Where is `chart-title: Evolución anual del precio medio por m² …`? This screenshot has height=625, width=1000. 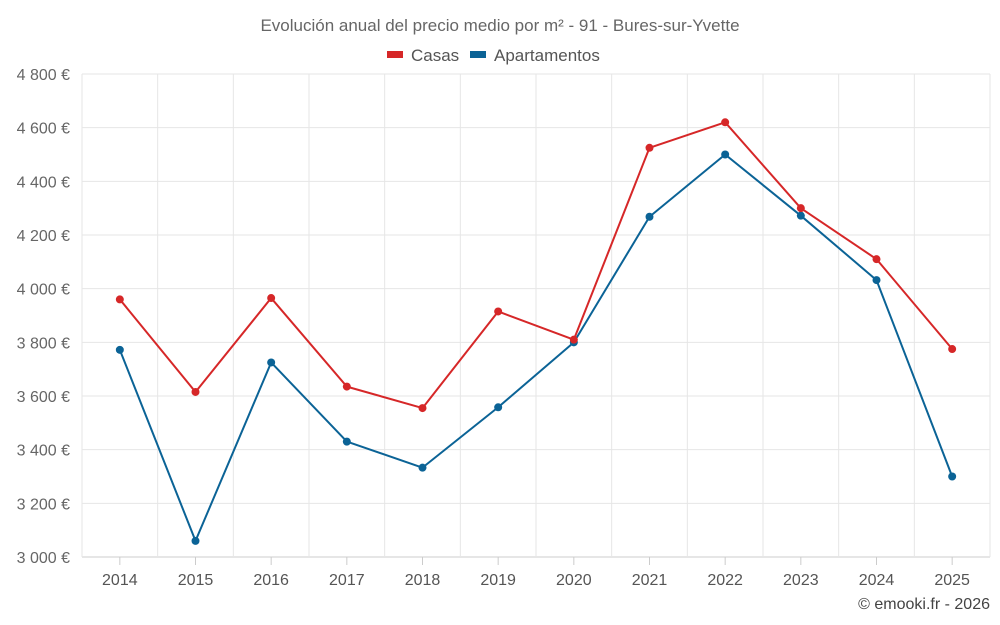
chart-title: Evolución anual del precio medio por m² … is located at coordinates (499, 25).